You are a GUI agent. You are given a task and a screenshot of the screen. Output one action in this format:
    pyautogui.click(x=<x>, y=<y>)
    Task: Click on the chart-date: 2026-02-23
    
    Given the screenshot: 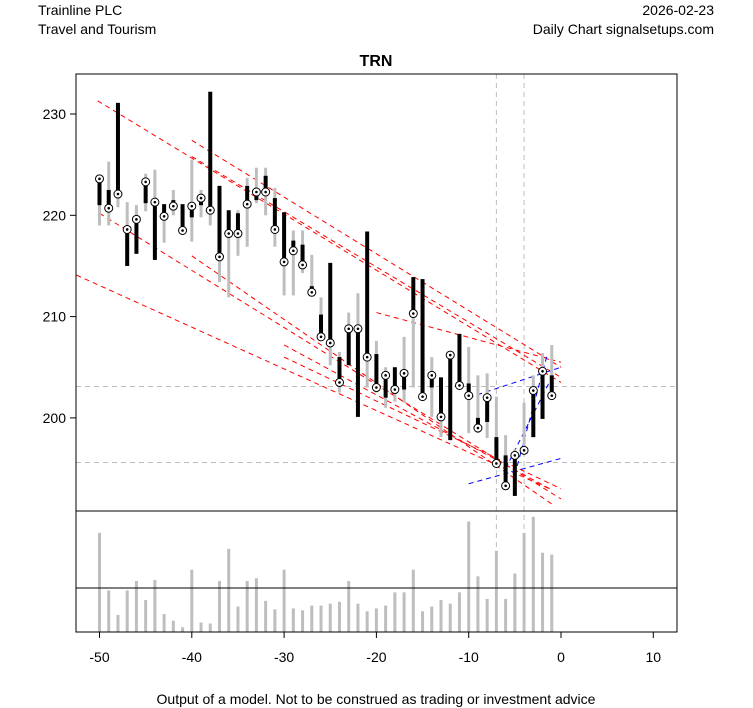 What is the action you would take?
    pyautogui.click(x=678, y=10)
    